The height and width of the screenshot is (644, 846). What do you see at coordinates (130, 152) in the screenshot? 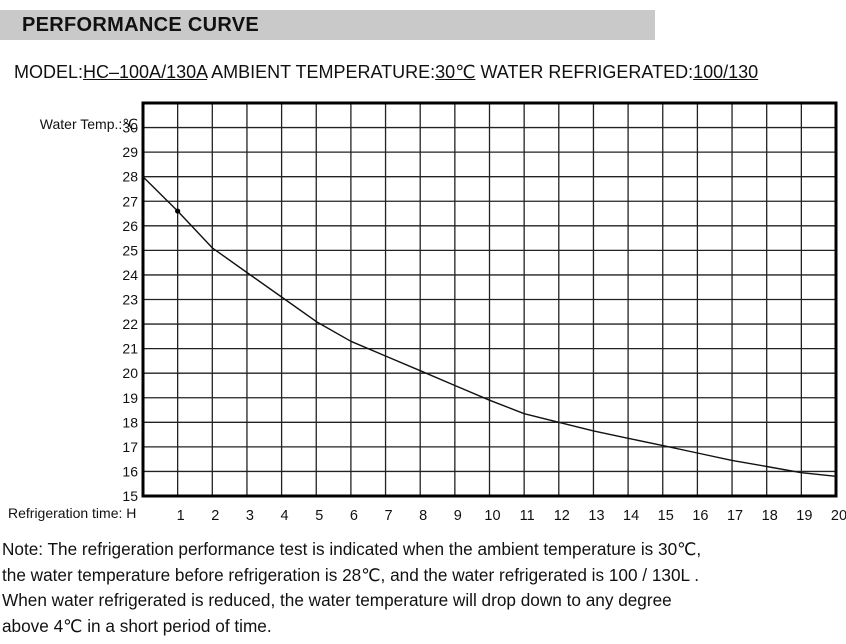
I see `y-tick-label: 29` at bounding box center [130, 152].